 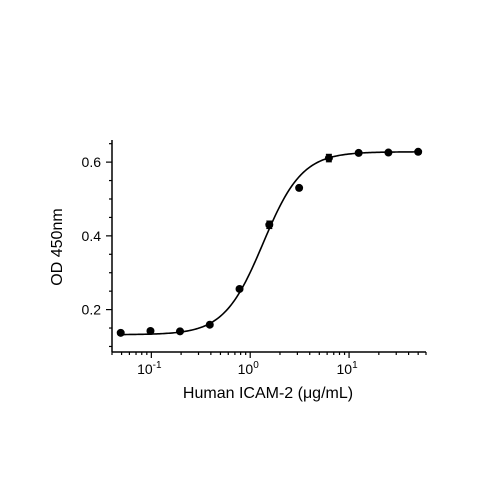 I want to click on x-axis-ticks: 10⁻¹ 10⁰ 10¹, so click(x=269, y=364).